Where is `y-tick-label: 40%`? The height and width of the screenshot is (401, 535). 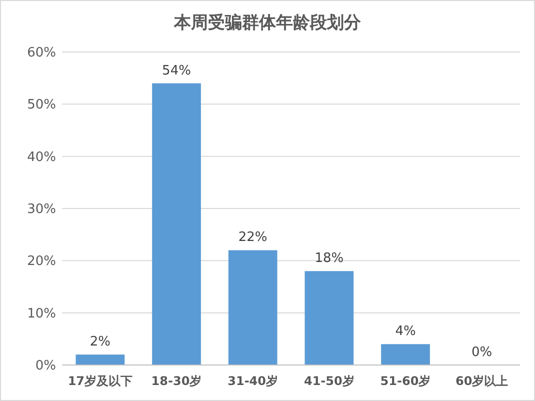 y-tick-label: 40% is located at coordinates (41, 157).